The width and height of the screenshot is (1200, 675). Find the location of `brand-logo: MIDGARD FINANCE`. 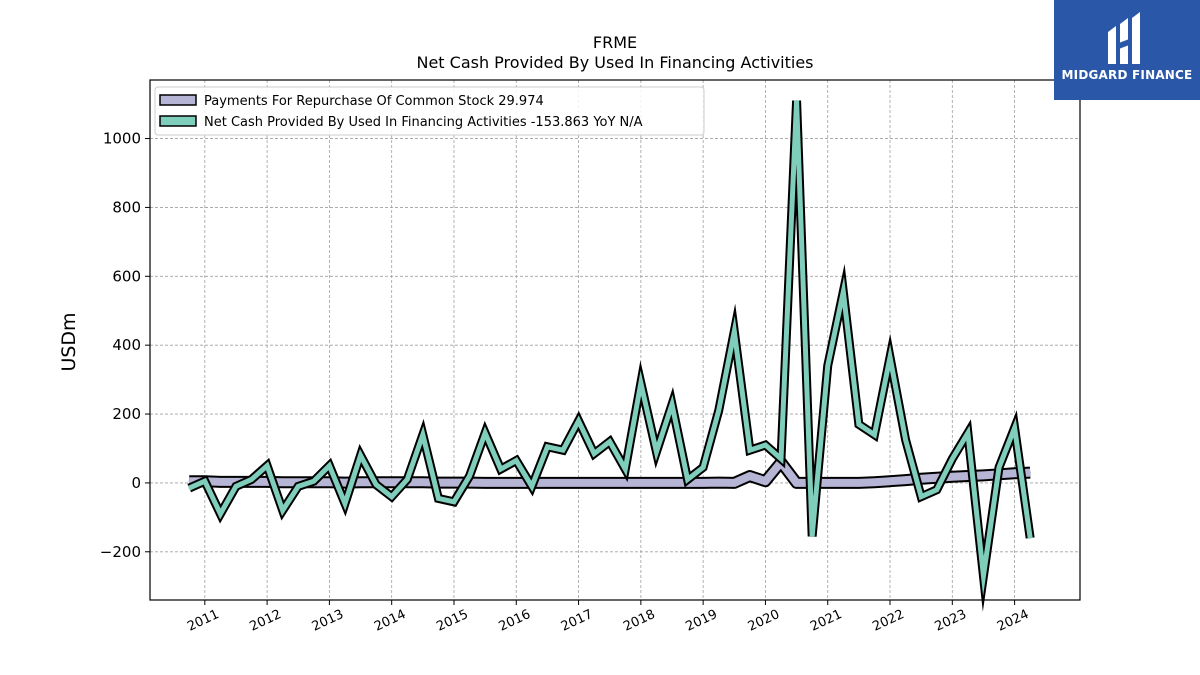

brand-logo: MIDGARD FINANCE is located at coordinates (1127, 50).